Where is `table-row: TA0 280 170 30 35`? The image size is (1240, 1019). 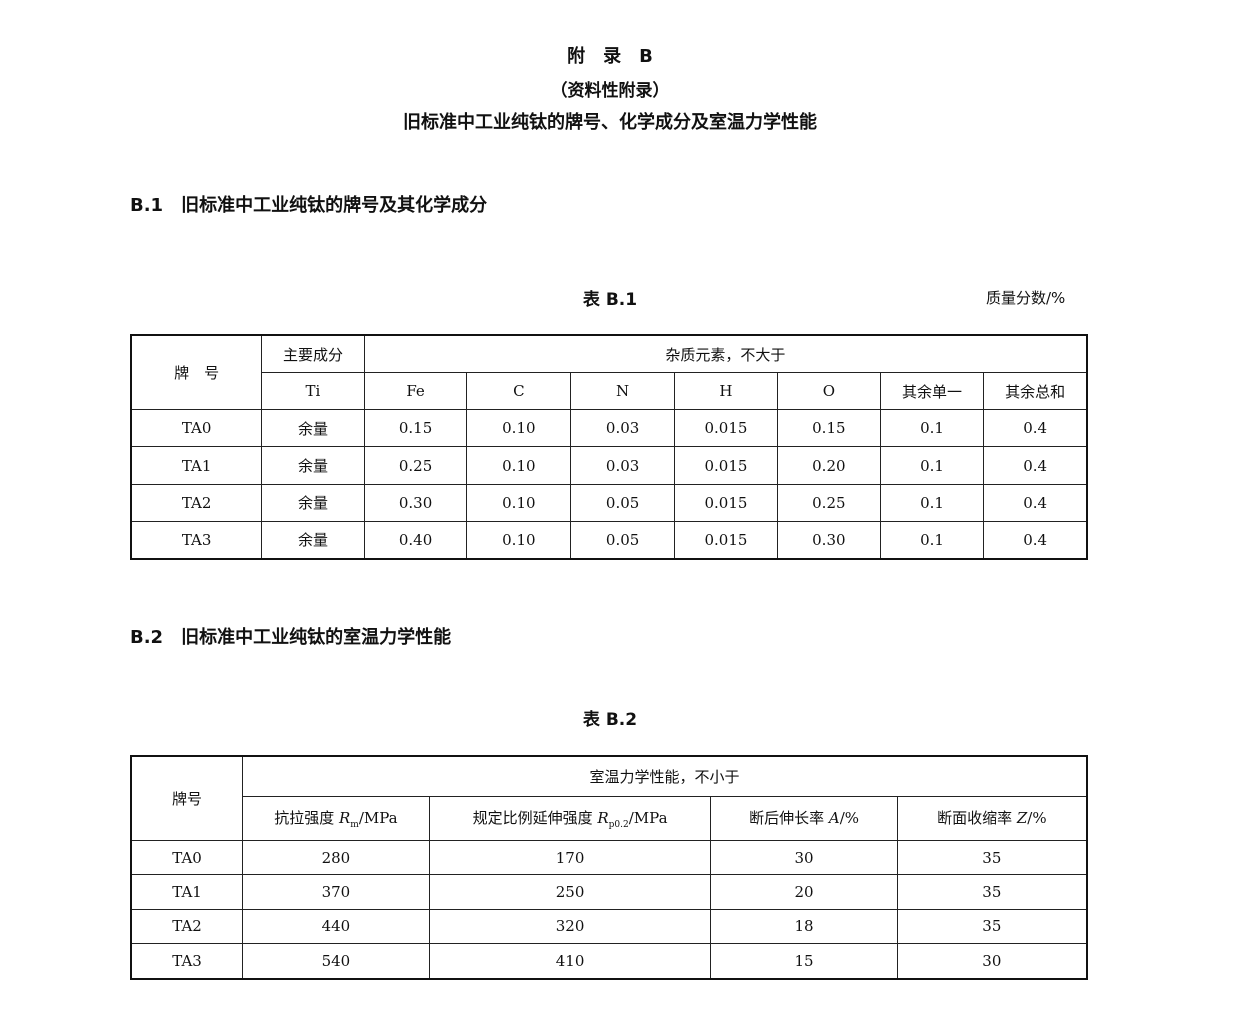 table-row: TA0 280 170 30 35 is located at coordinates (609, 857).